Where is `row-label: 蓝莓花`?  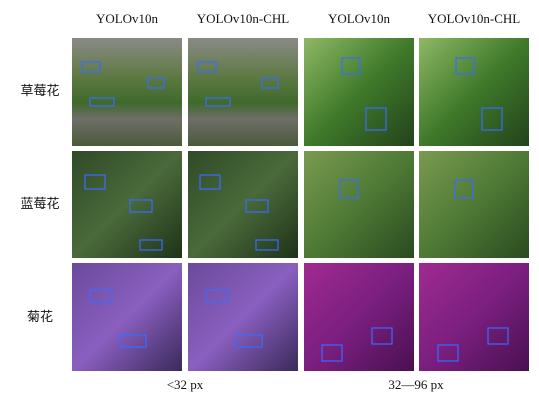 row-label: 蓝莓花 is located at coordinates (39, 203).